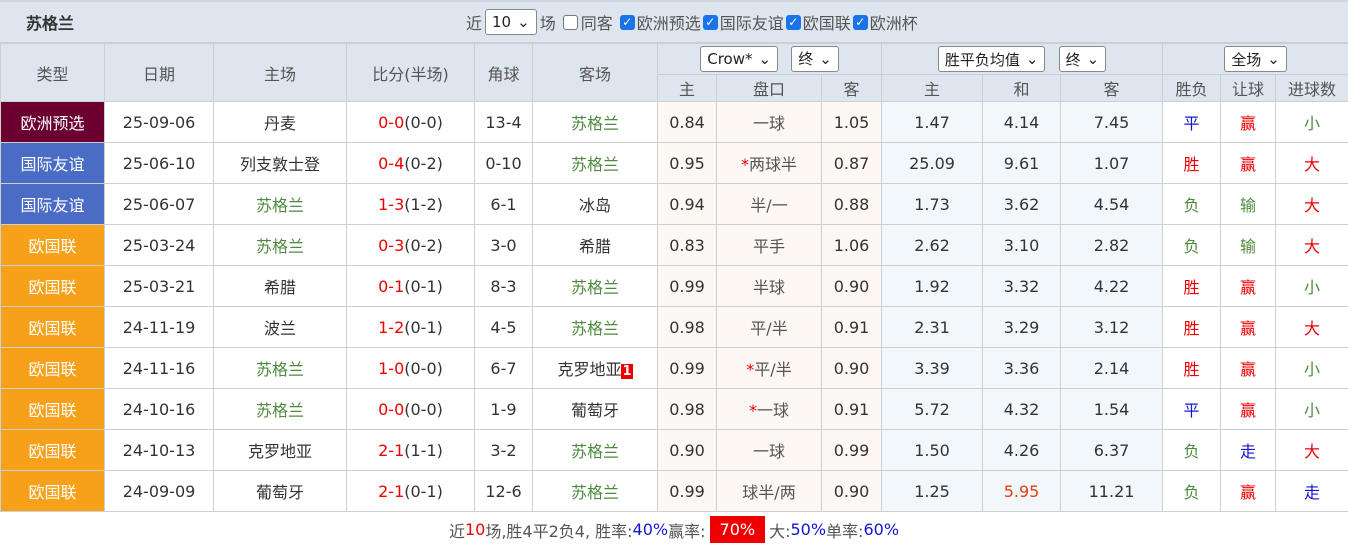 This screenshot has height=547, width=1348. What do you see at coordinates (769, 287) in the screenshot?
I see `handicap-value: 半球` at bounding box center [769, 287].